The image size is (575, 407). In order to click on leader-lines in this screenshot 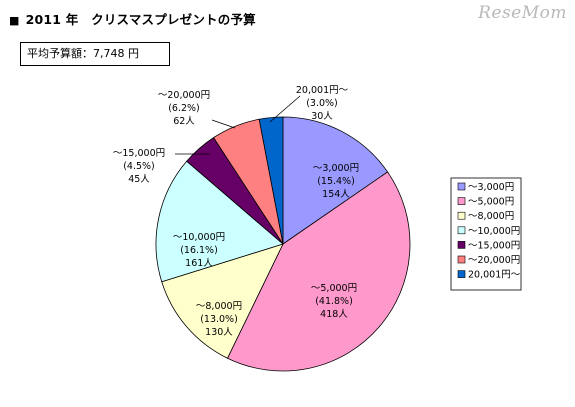, I will do `click(238, 125)`.